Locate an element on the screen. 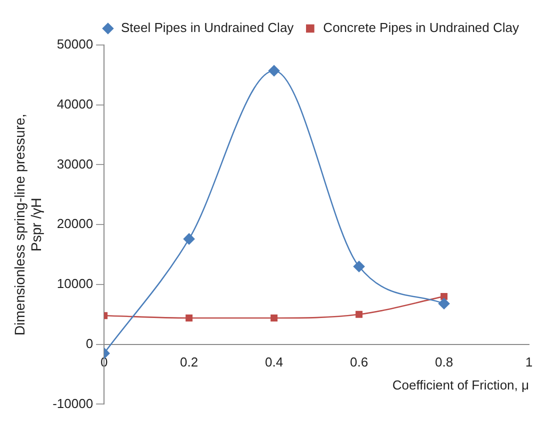 This screenshot has height=423, width=547. legend-label: Concrete Pipes in Undrained Clay is located at coordinates (421, 28).